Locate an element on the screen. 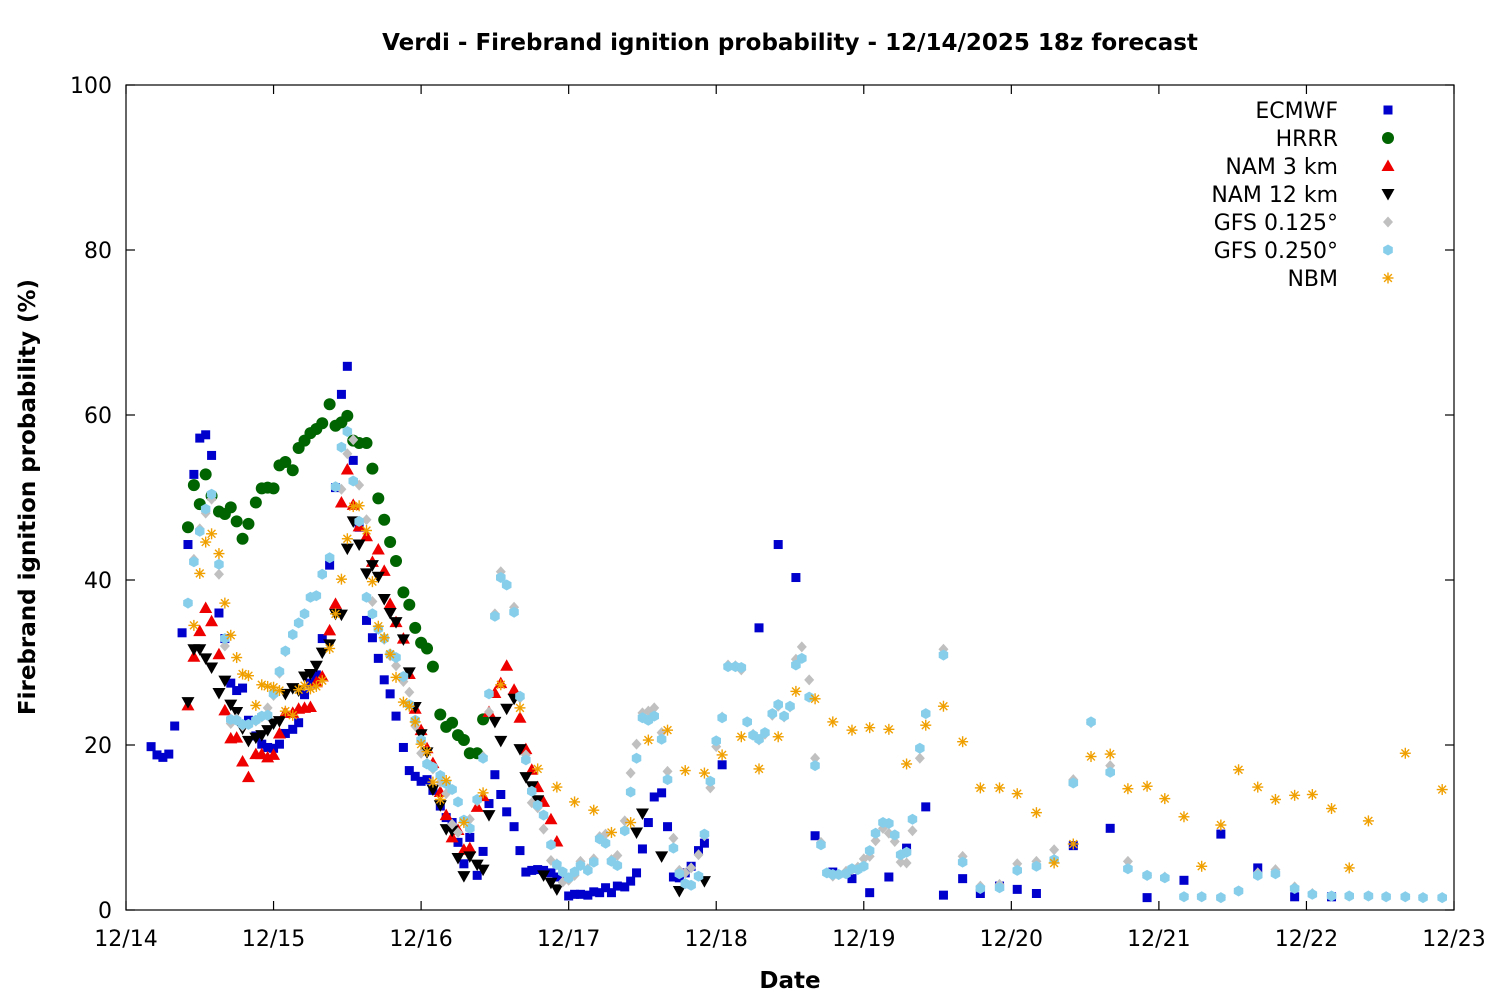  legend-label: NBM is located at coordinates (1312, 279).